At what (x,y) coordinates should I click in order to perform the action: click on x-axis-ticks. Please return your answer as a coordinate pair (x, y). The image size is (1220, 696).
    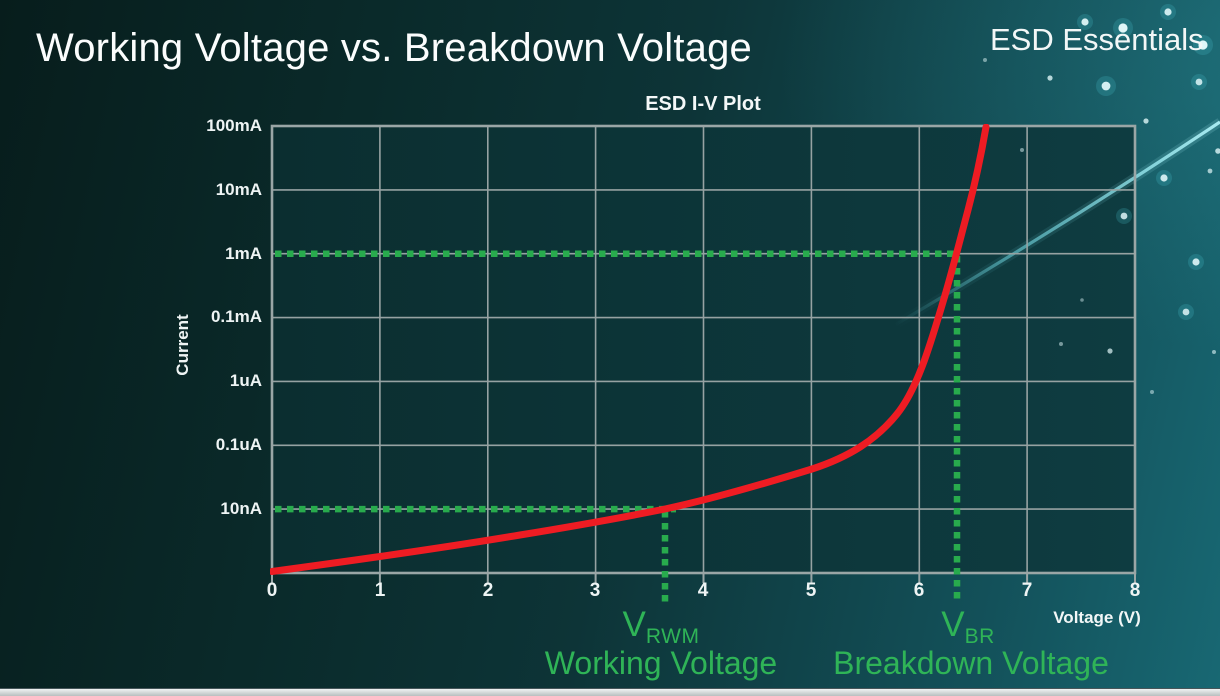
    Looking at the image, I should click on (703, 578).